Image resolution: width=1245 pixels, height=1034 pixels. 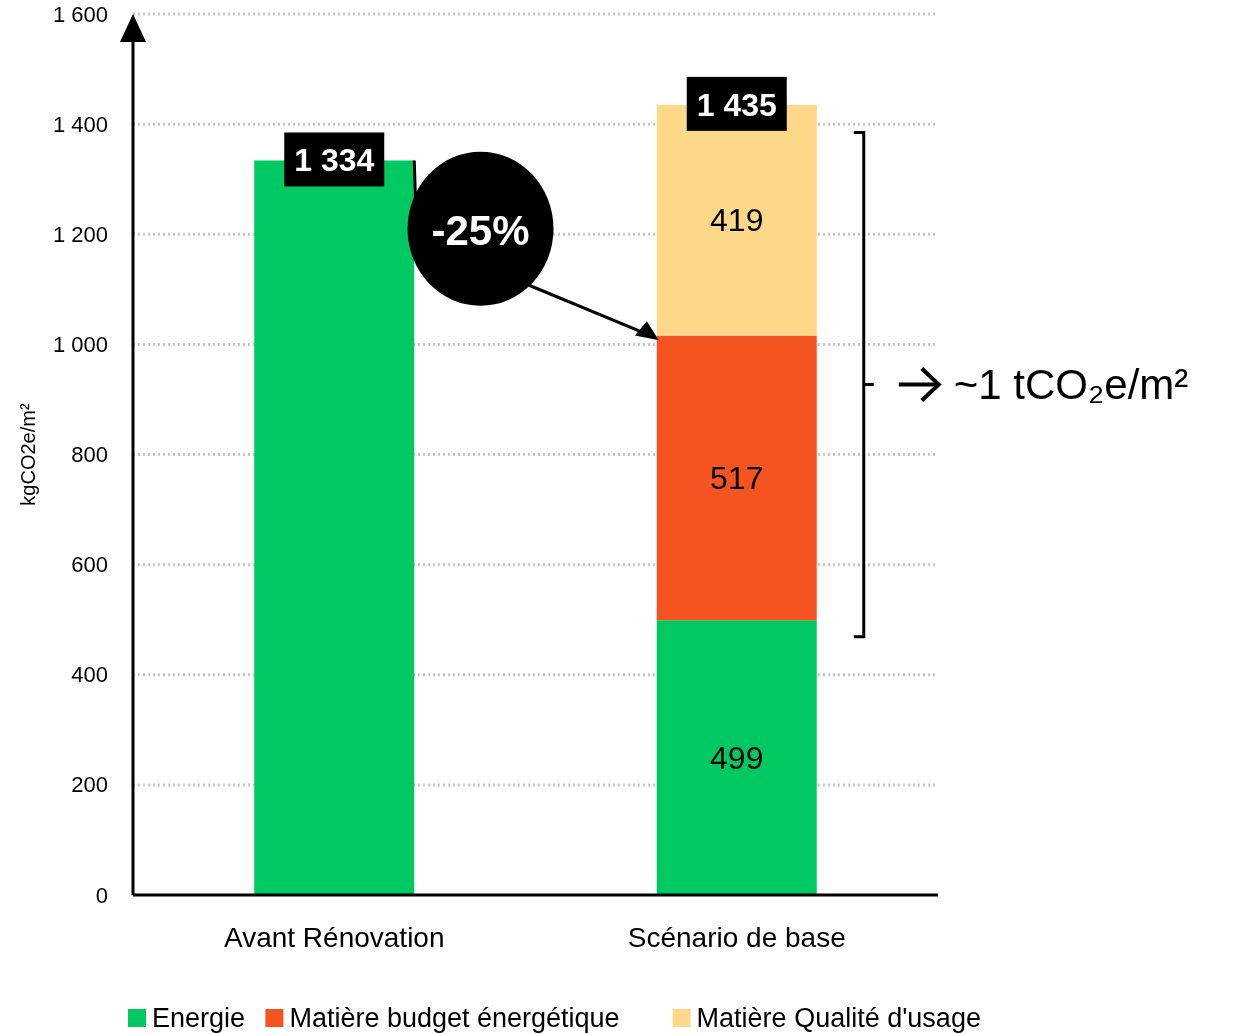 What do you see at coordinates (480, 231) in the screenshot?
I see `annotation: -25%` at bounding box center [480, 231].